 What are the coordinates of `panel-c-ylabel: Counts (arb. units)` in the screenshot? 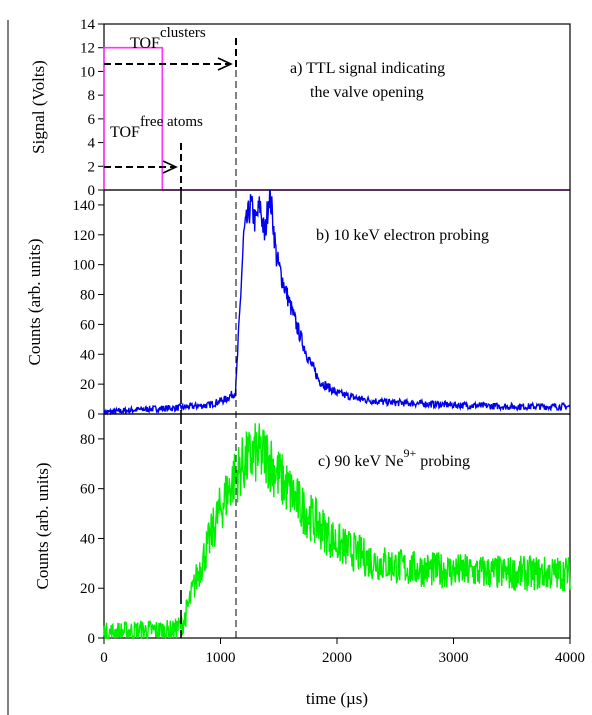 It's located at (42, 525).